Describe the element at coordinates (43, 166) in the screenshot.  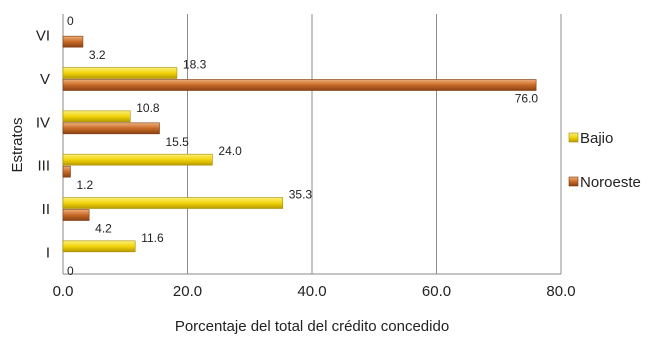
I see `category-label: III` at that location.